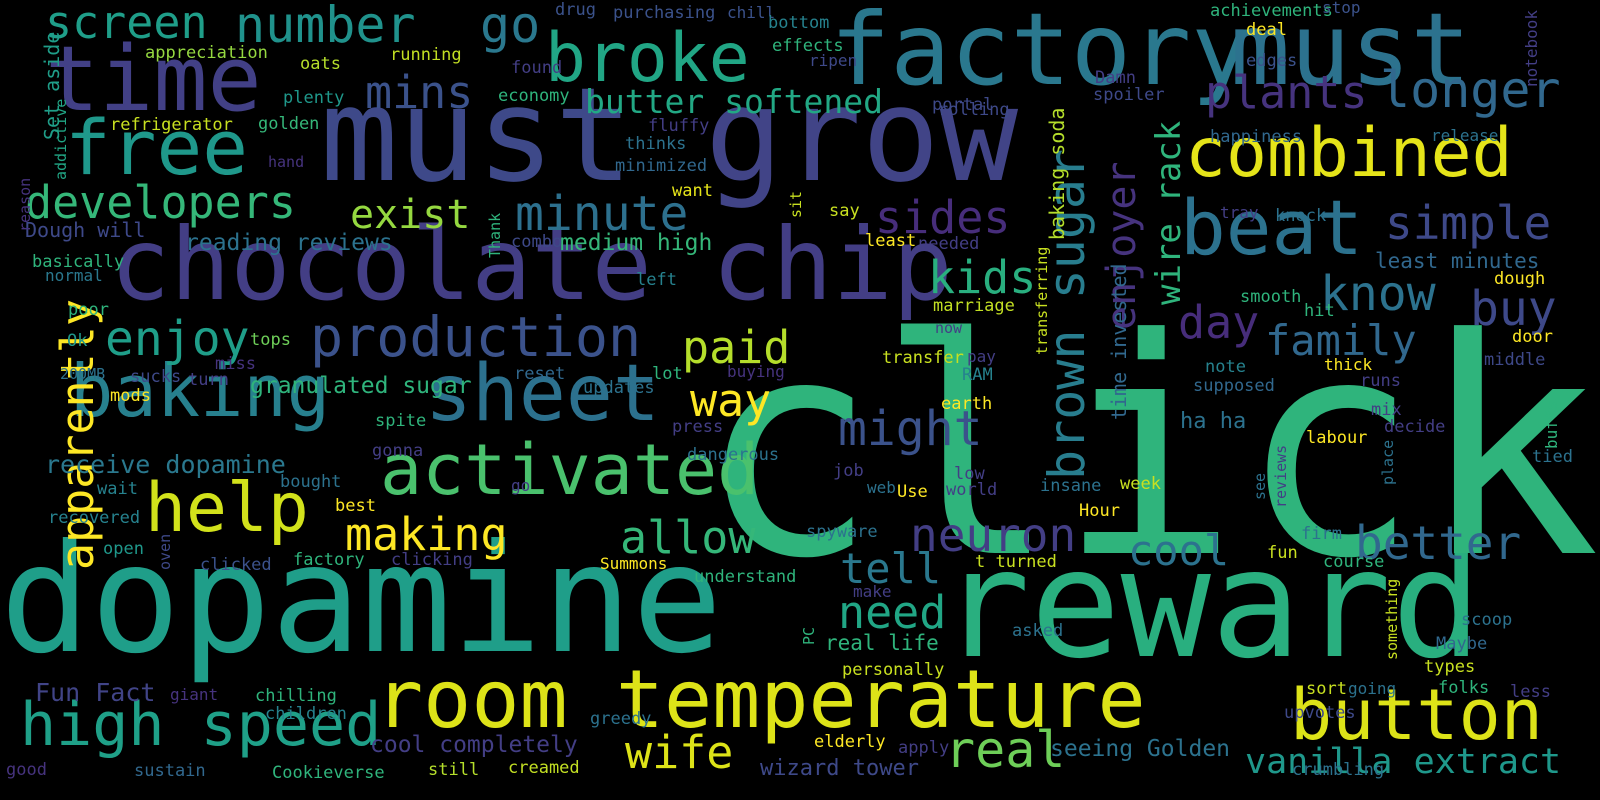 The height and width of the screenshot is (800, 1600). Describe the element at coordinates (734, 101) in the screenshot. I see `cloud-word: butter softened` at that location.